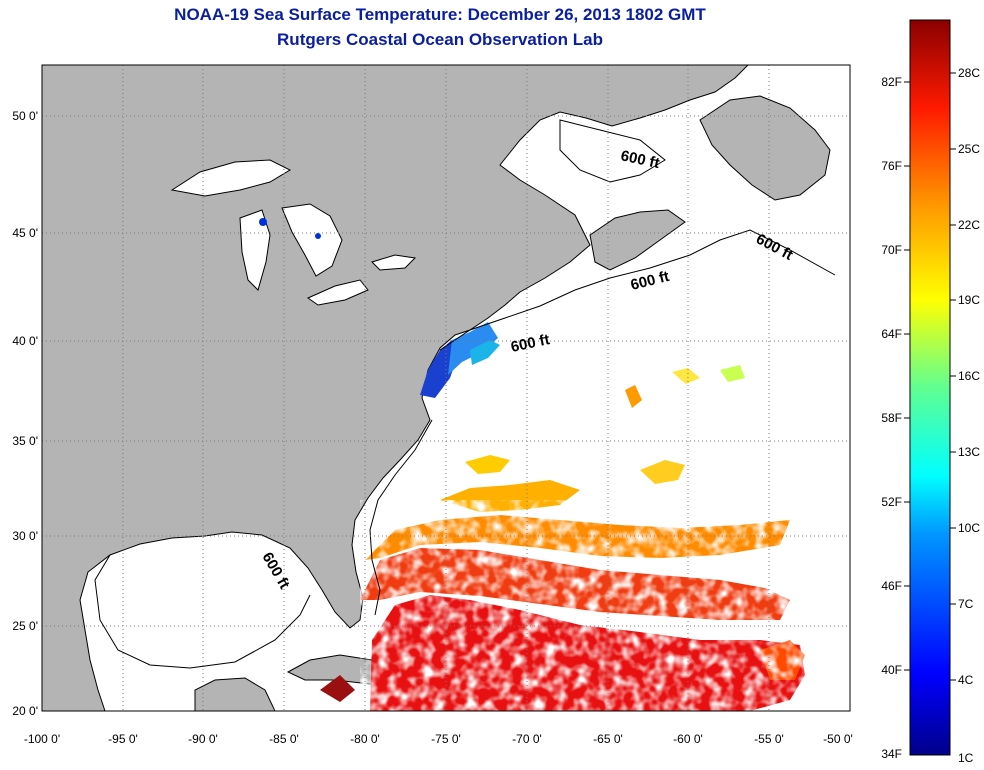 This screenshot has height=770, width=984. What do you see at coordinates (446, 739) in the screenshot?
I see `x-tick: -75 0'` at bounding box center [446, 739].